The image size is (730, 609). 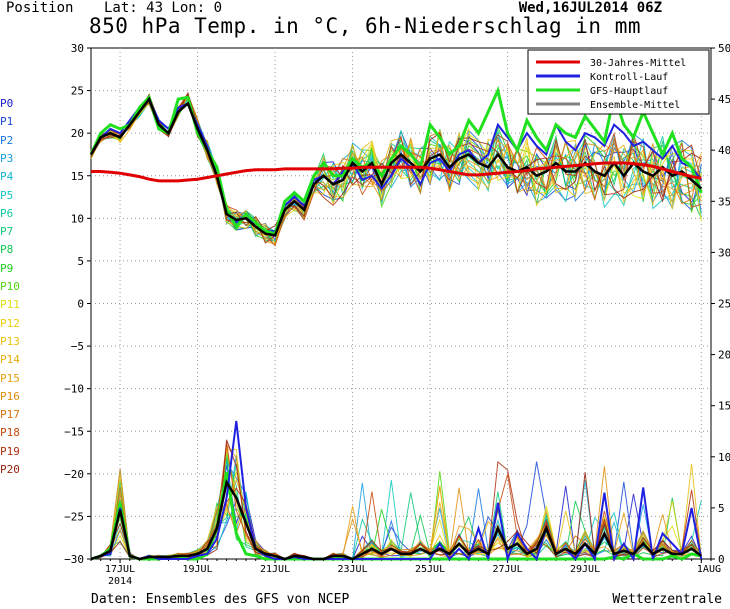 What do you see at coordinates (721, 508) in the screenshot?
I see `right-tick-label: 5` at bounding box center [721, 508].